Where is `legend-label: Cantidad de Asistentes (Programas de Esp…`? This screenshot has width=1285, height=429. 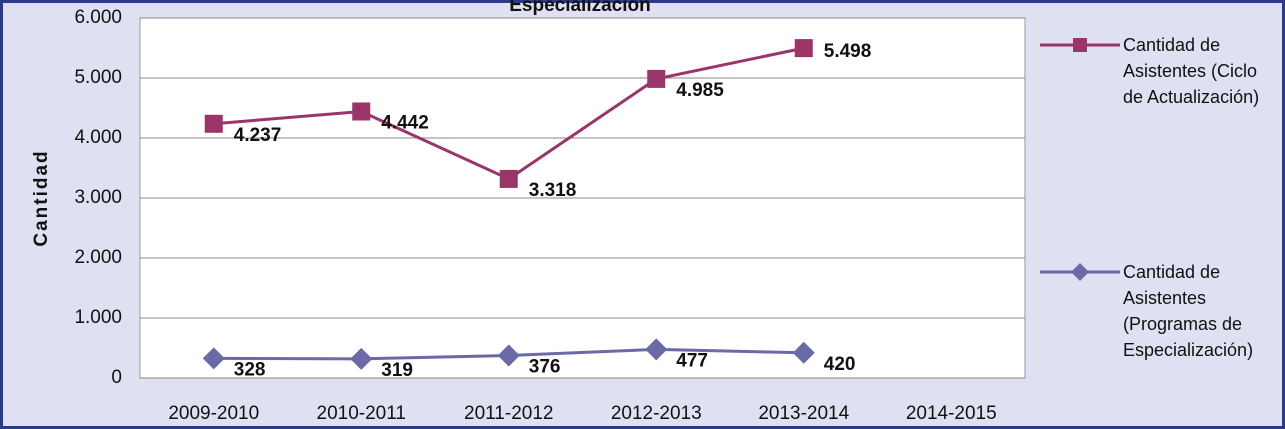 legend-label: Cantidad de Asistentes (Programas de Esp… is located at coordinates (1188, 311).